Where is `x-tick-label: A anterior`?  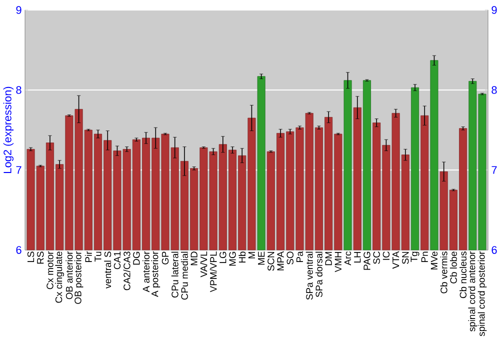 x-tick-label: A anterior is located at coordinates (146, 271).